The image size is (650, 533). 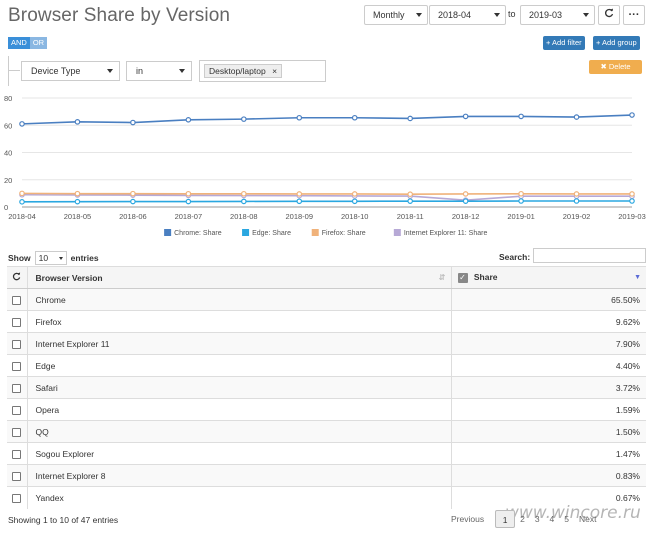 I want to click on select-all-cell, so click(x=17, y=277).